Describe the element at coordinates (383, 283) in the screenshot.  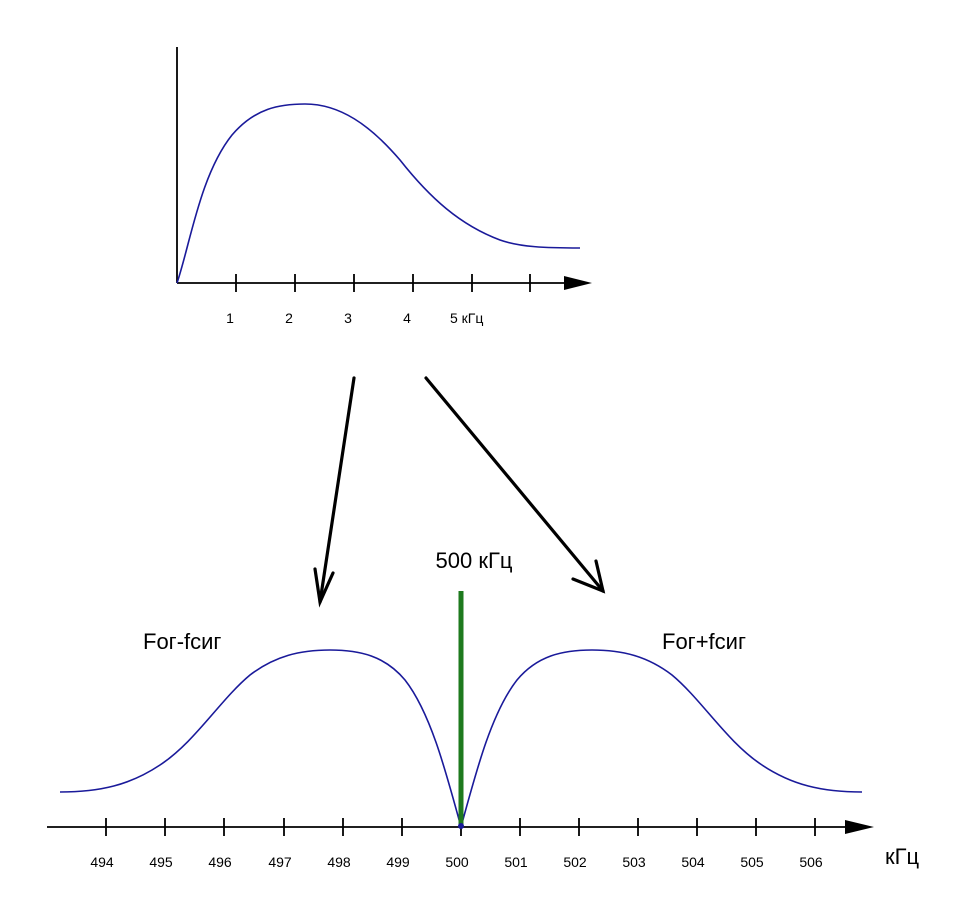
I see `top-x-ticks` at that location.